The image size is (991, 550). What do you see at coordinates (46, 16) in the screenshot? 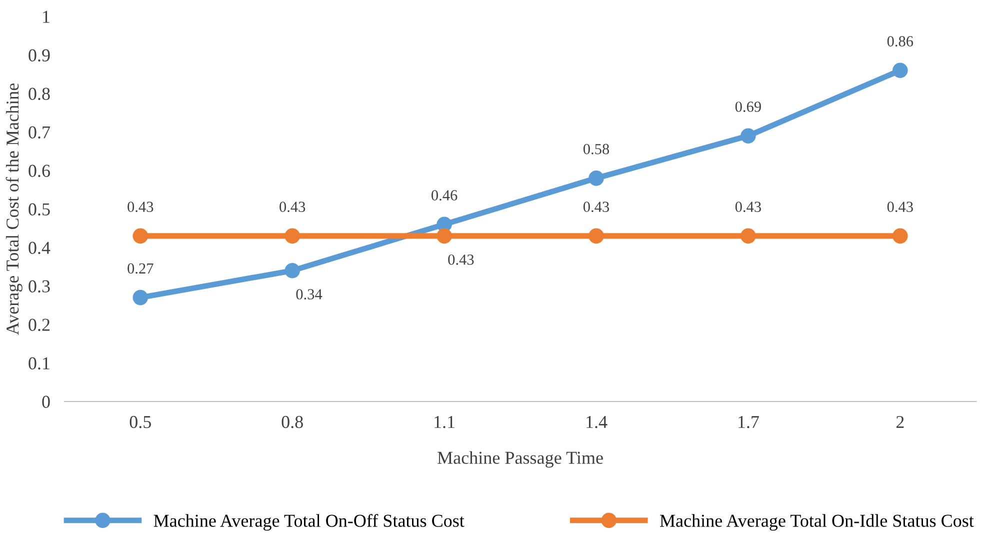
I see `y-tick-label: 1` at bounding box center [46, 16].